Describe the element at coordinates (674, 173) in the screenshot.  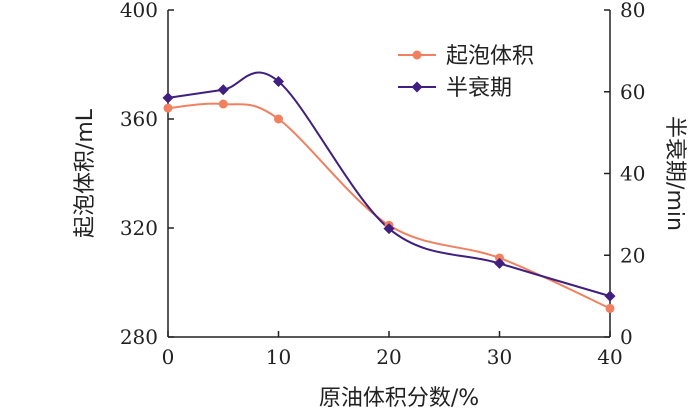
I see `y-axis-right-title: 半衰期/min` at that location.